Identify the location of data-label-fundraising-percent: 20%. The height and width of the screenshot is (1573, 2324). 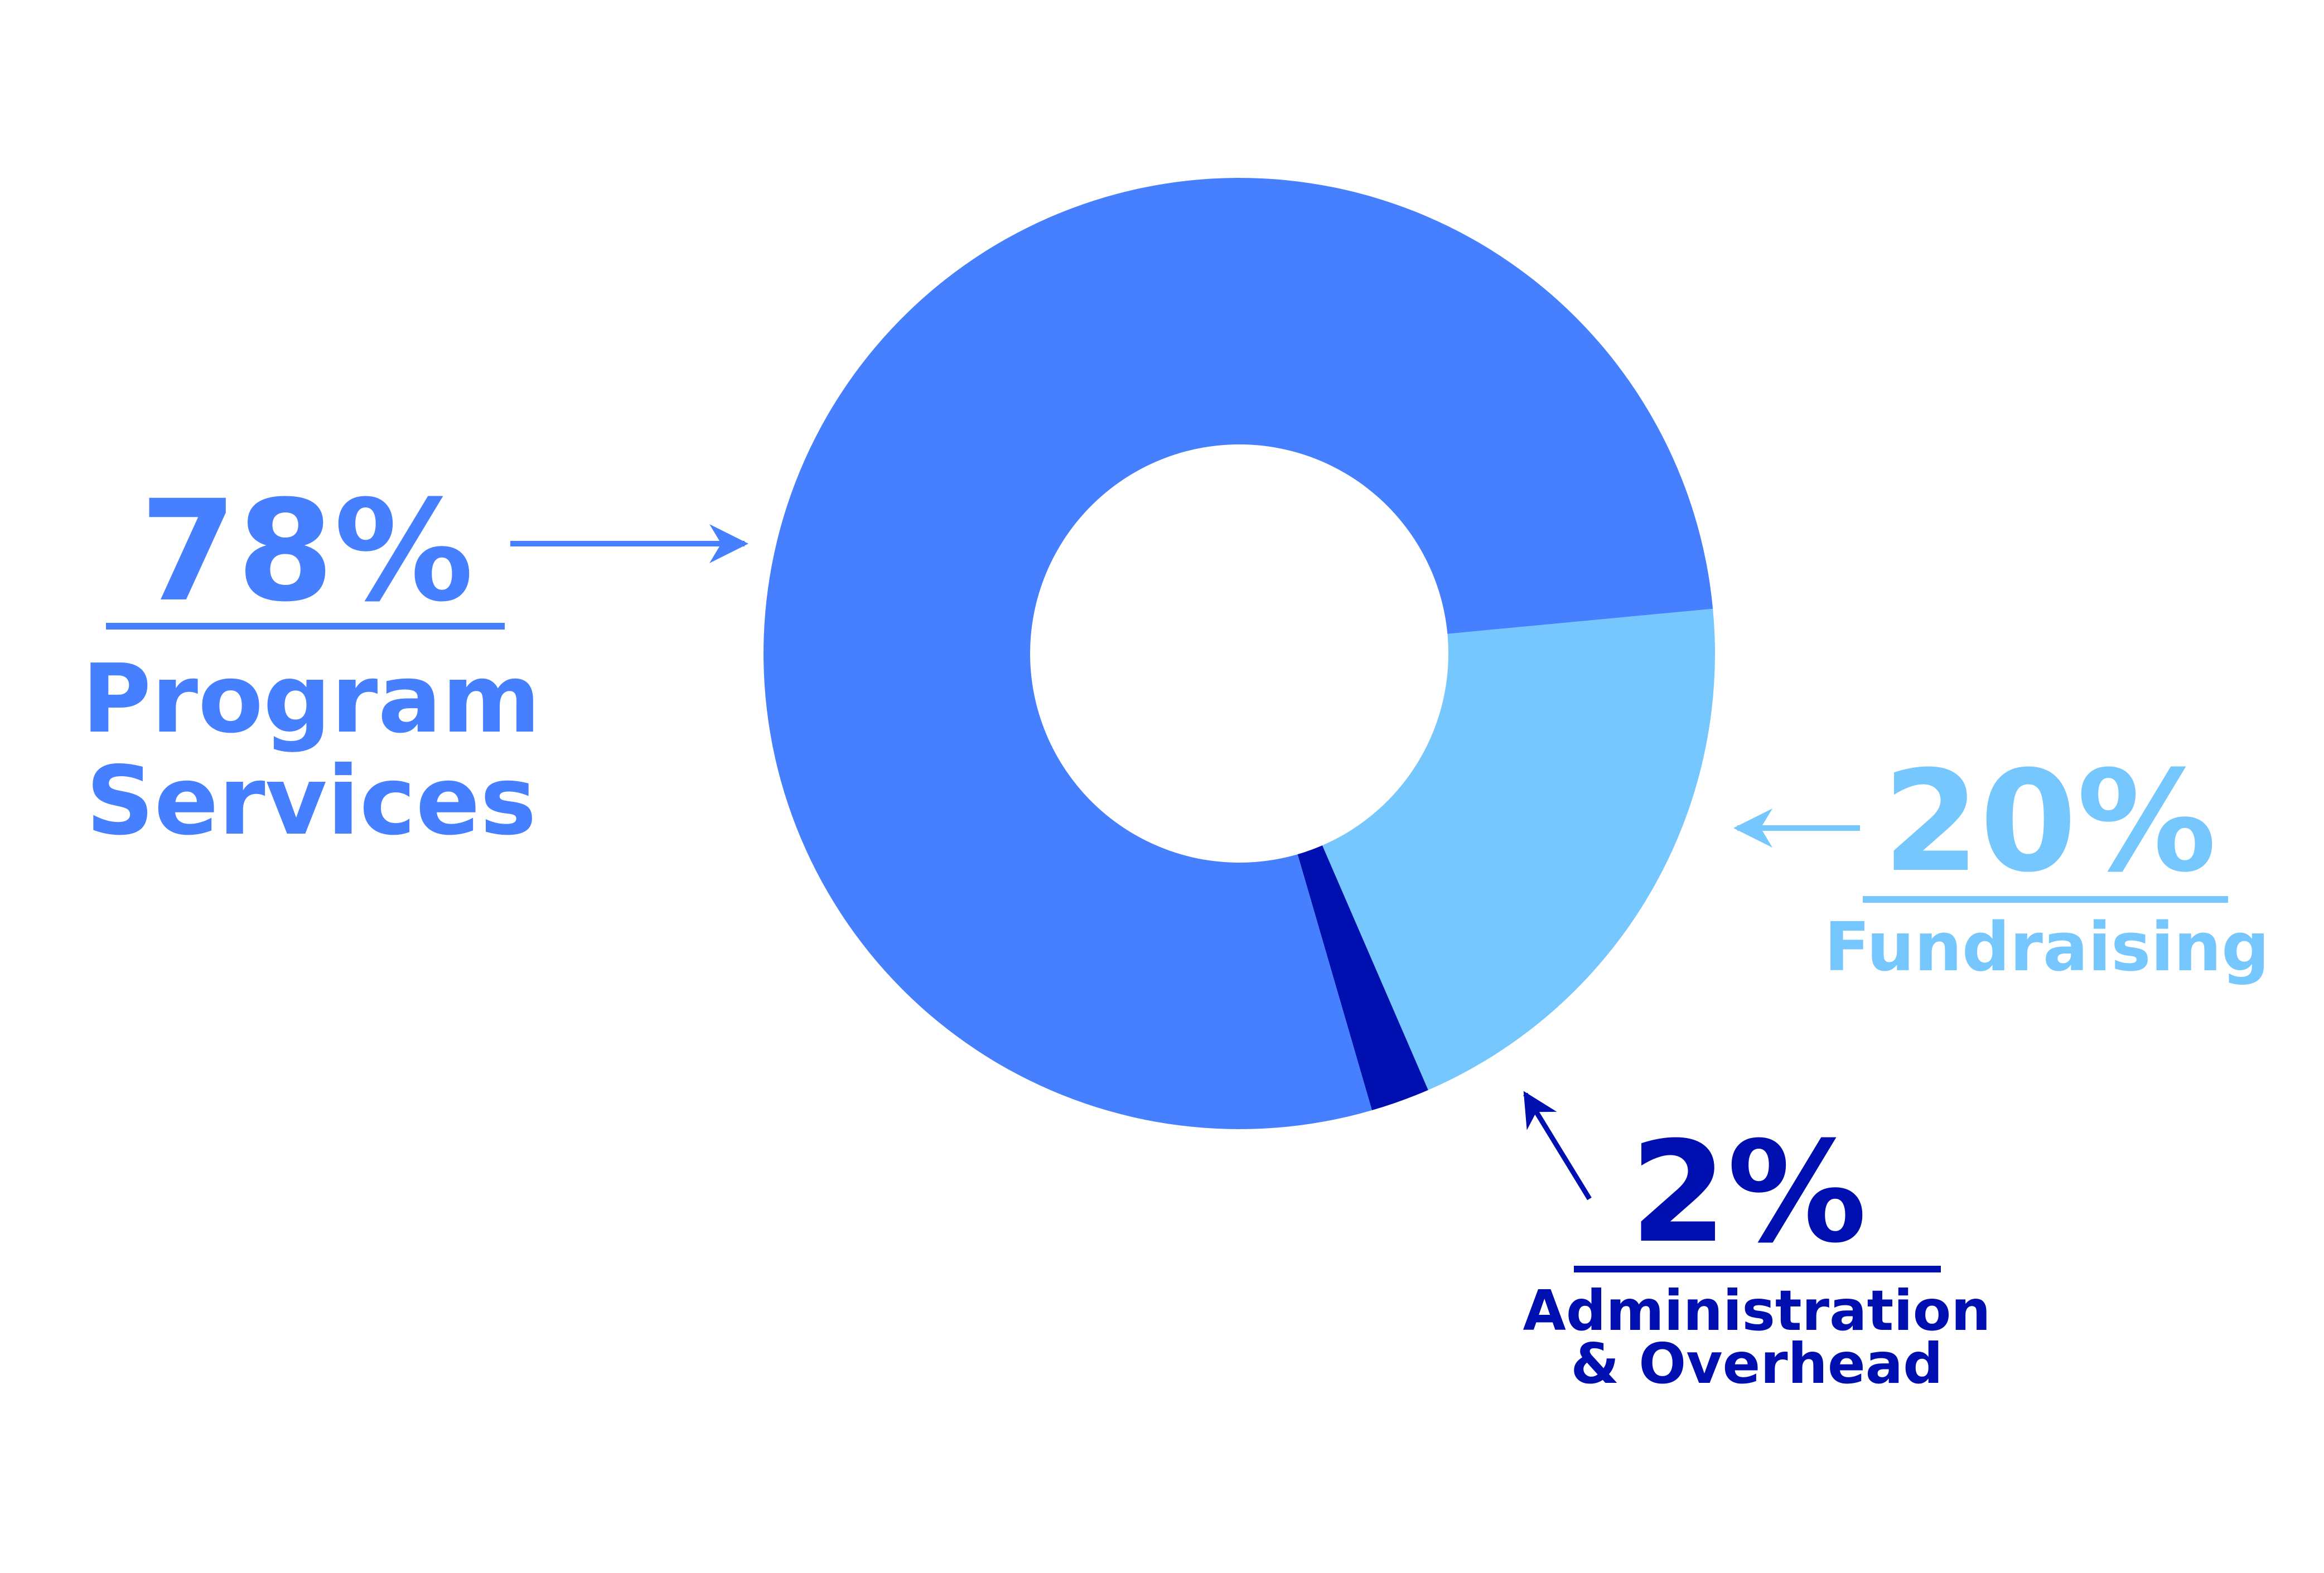
(2049, 822).